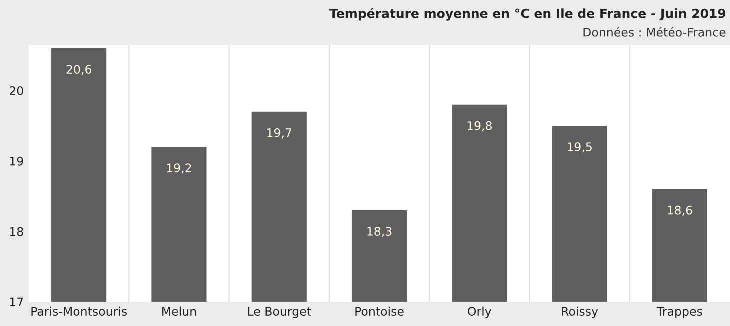 This screenshot has height=326, width=730. What do you see at coordinates (17, 161) in the screenshot?
I see `y-tick-label: 19` at bounding box center [17, 161].